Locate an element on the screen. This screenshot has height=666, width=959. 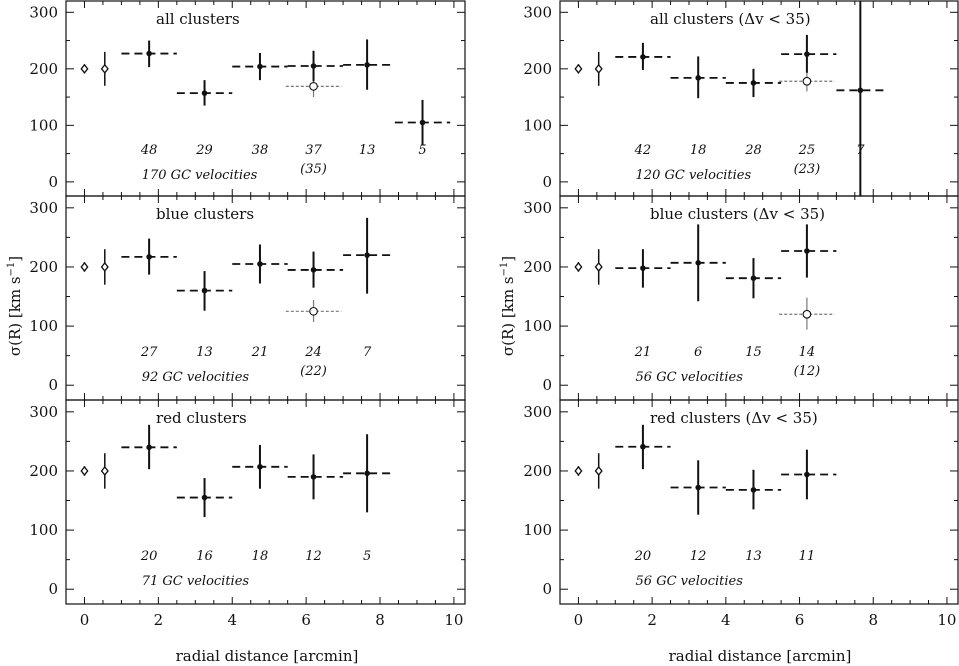
bin-count: 12 is located at coordinates (698, 556).